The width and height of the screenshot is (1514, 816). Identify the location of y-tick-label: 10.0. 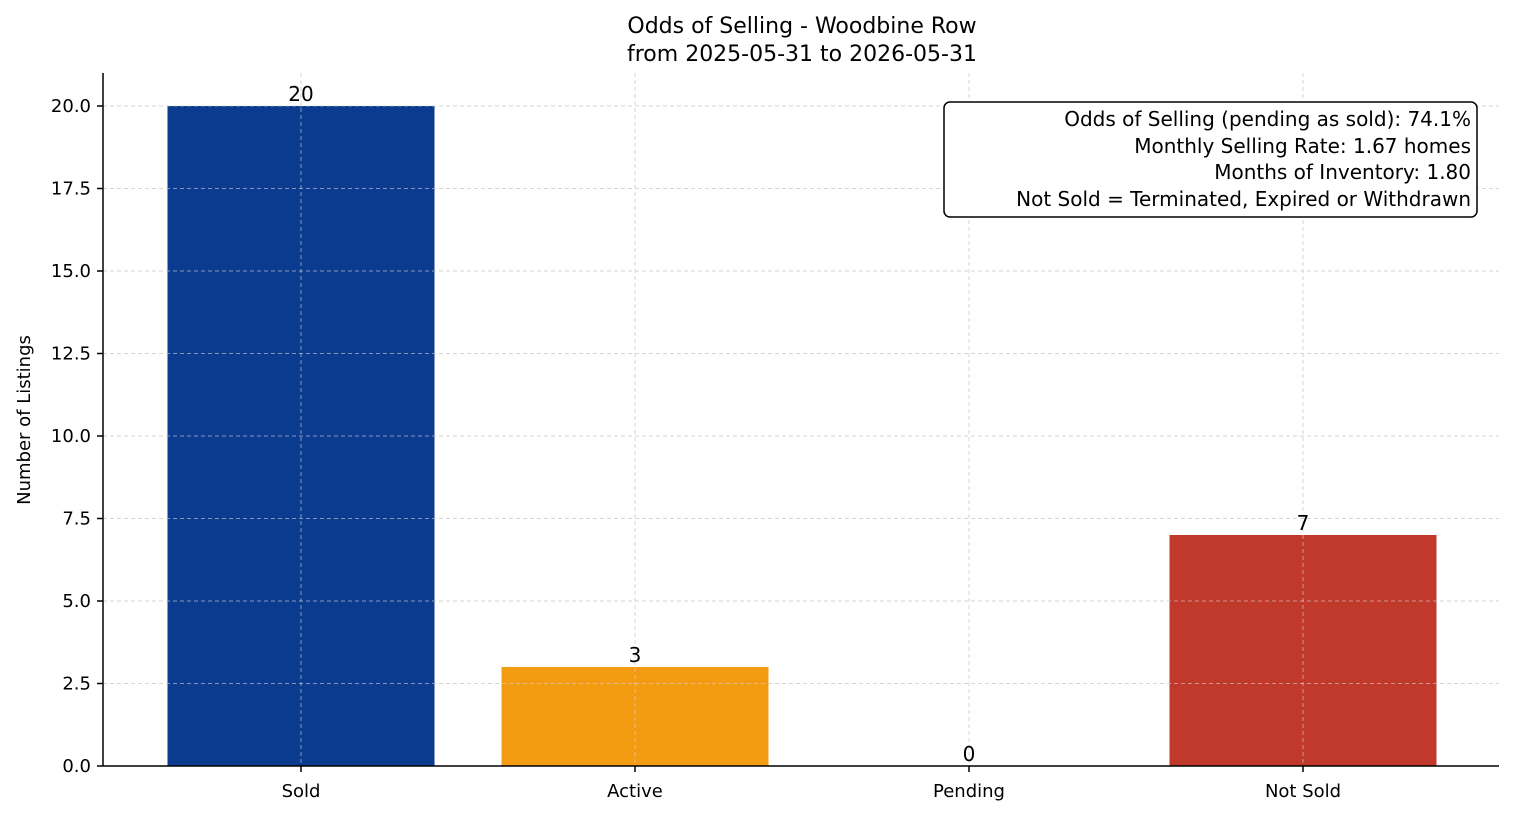
(71, 436).